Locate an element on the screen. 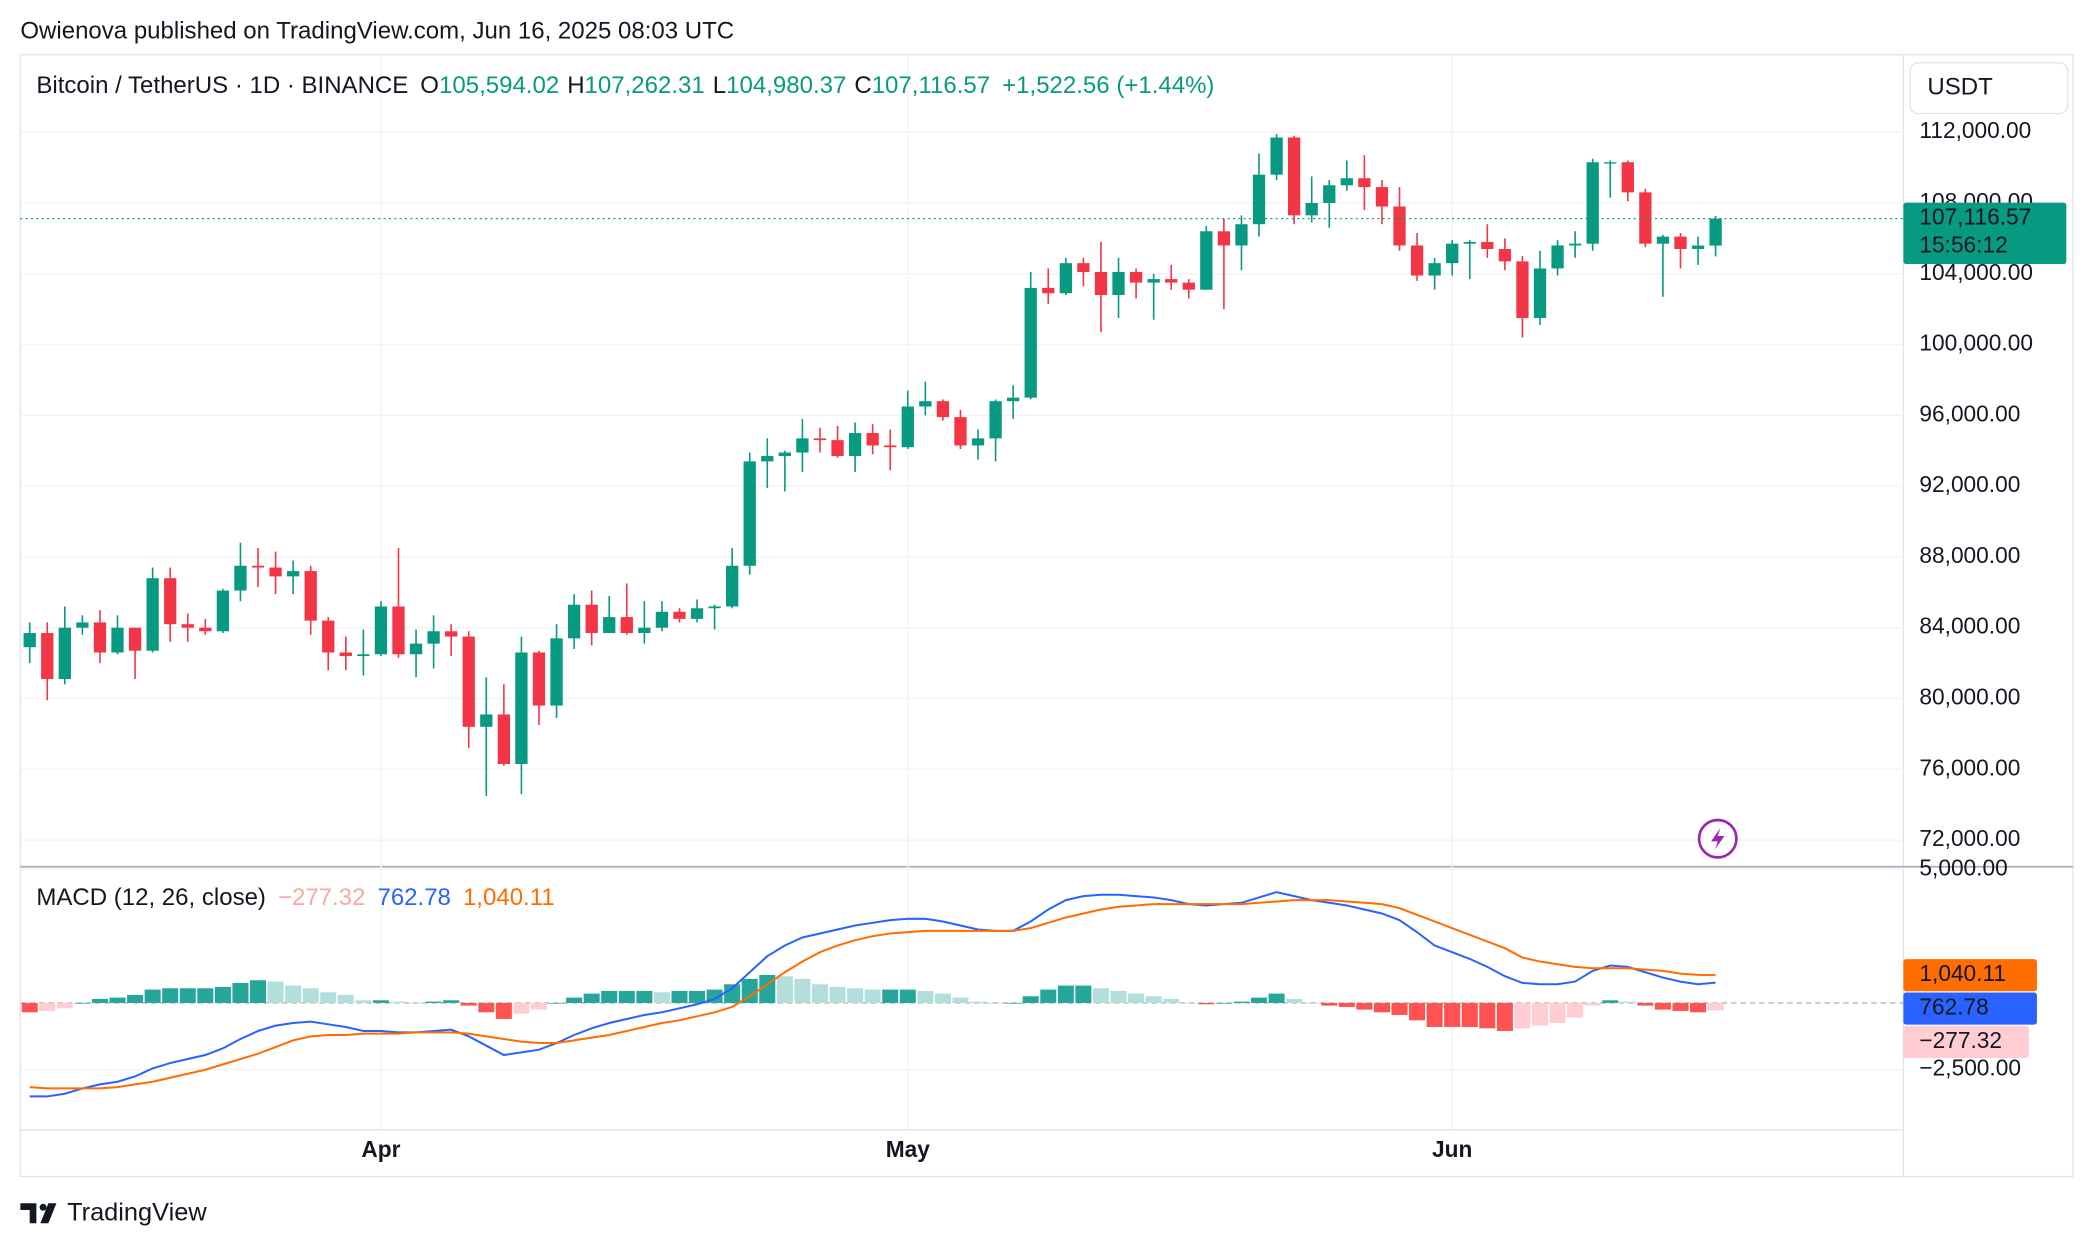  currency-button is located at coordinates (1989, 88).